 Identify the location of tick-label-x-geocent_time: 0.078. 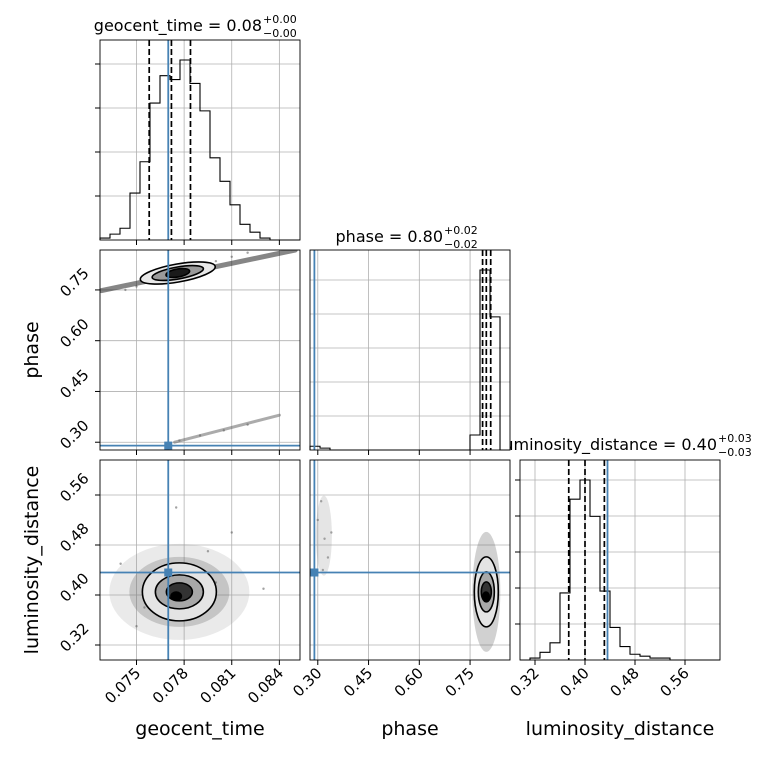
(170, 685).